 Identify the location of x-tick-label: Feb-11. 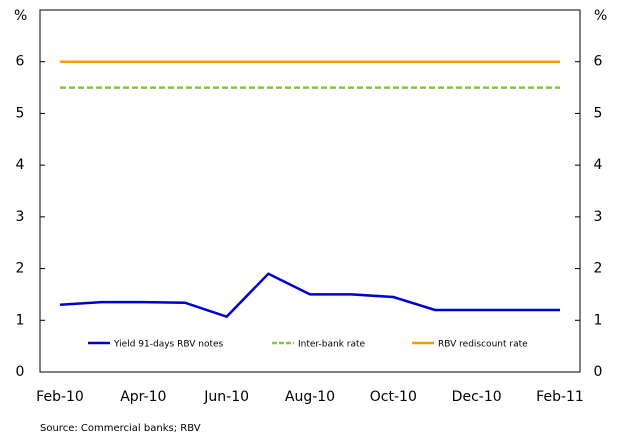
(560, 397).